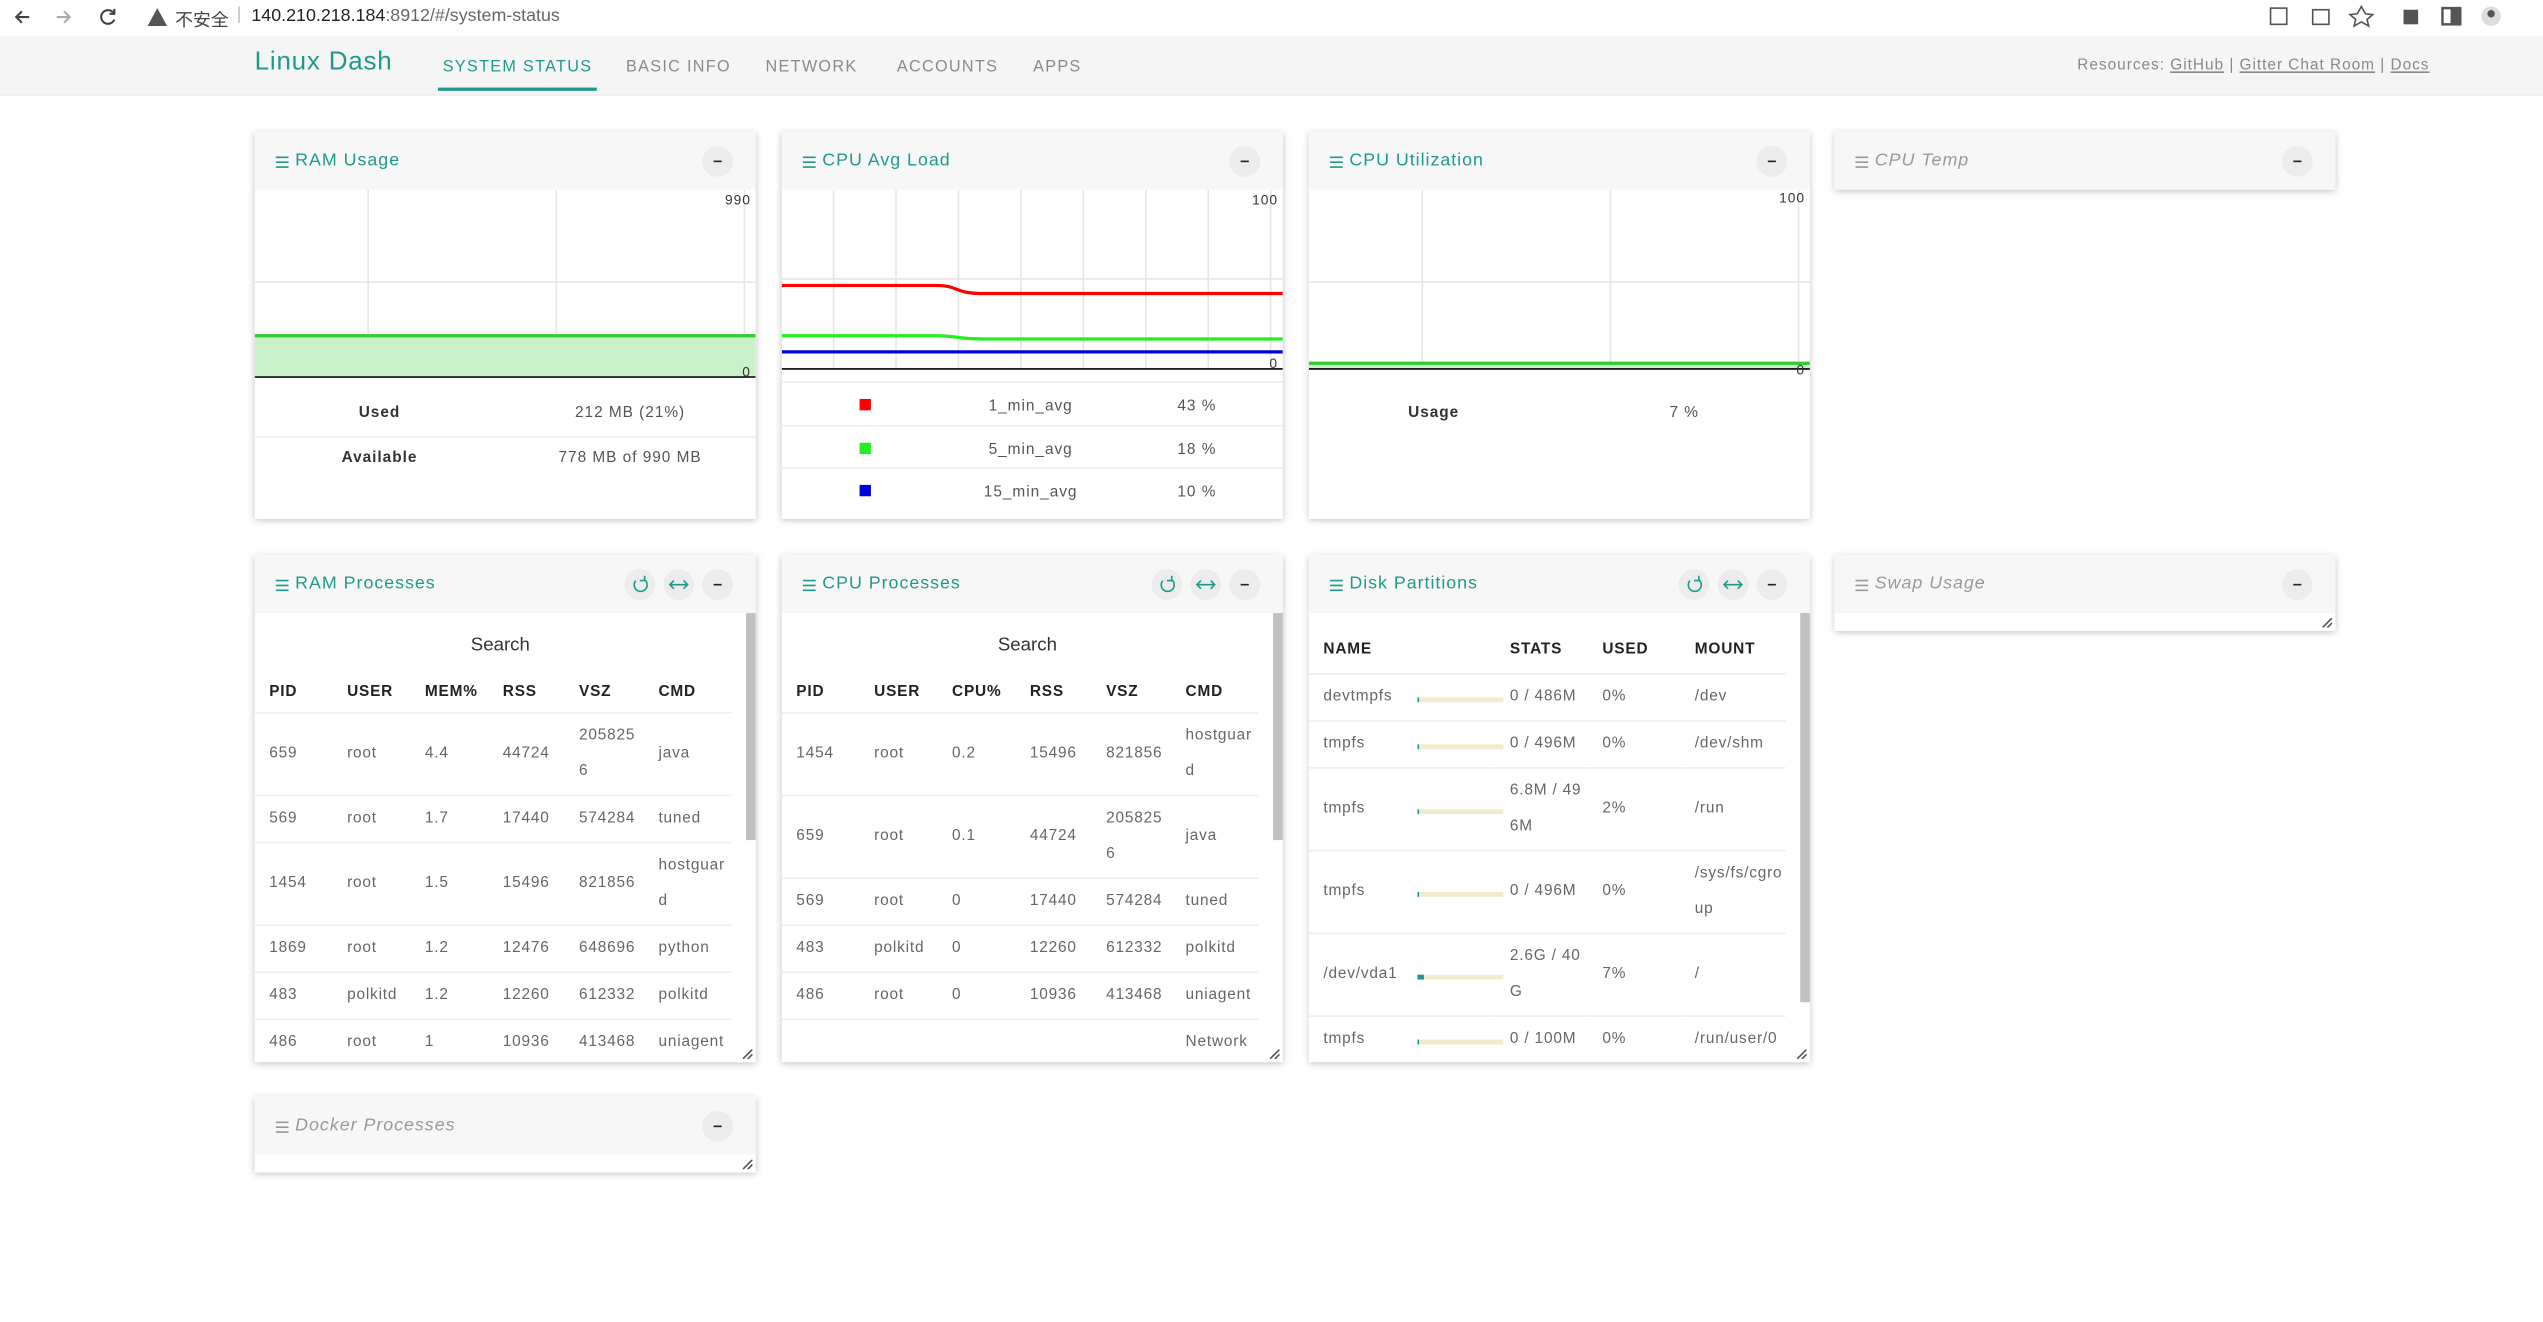 This screenshot has height=1322, width=2543. Describe the element at coordinates (2197, 65) in the screenshot. I see `resource-link: GitHub` at that location.